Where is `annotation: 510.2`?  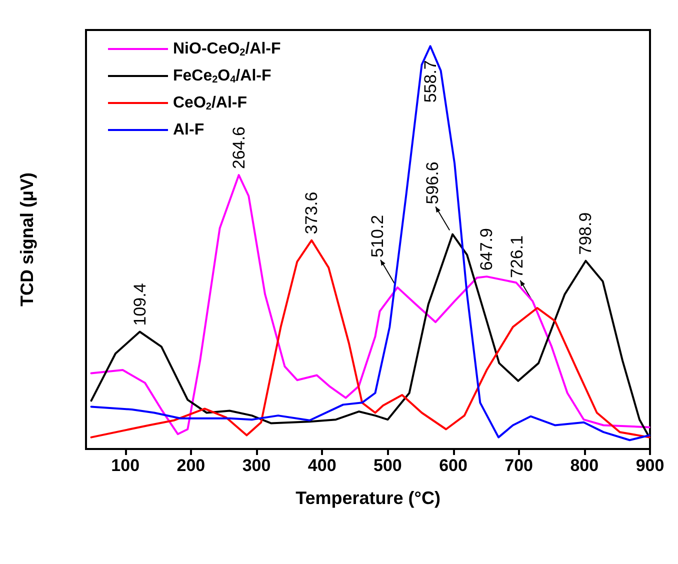
annotation: 510.2 is located at coordinates (378, 236).